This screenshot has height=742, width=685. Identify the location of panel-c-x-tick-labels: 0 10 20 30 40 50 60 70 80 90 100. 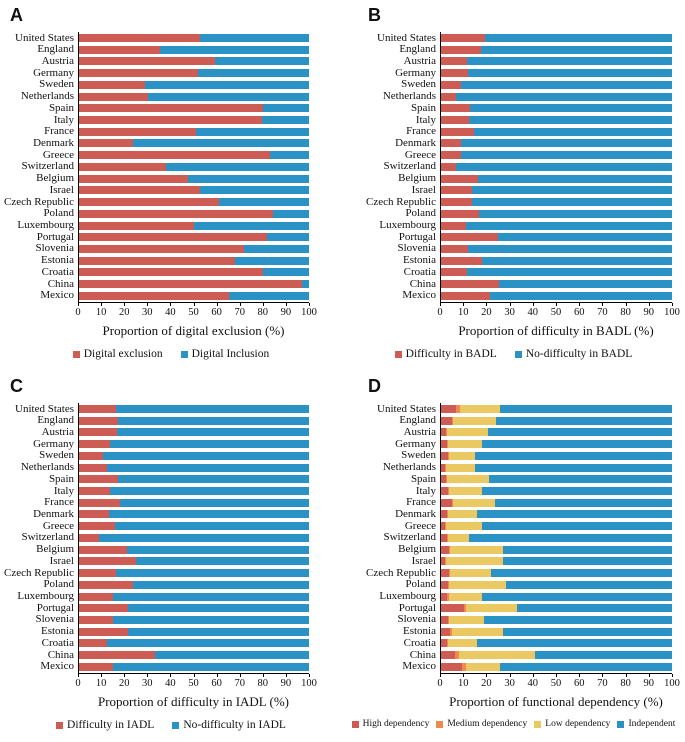
(196, 684).